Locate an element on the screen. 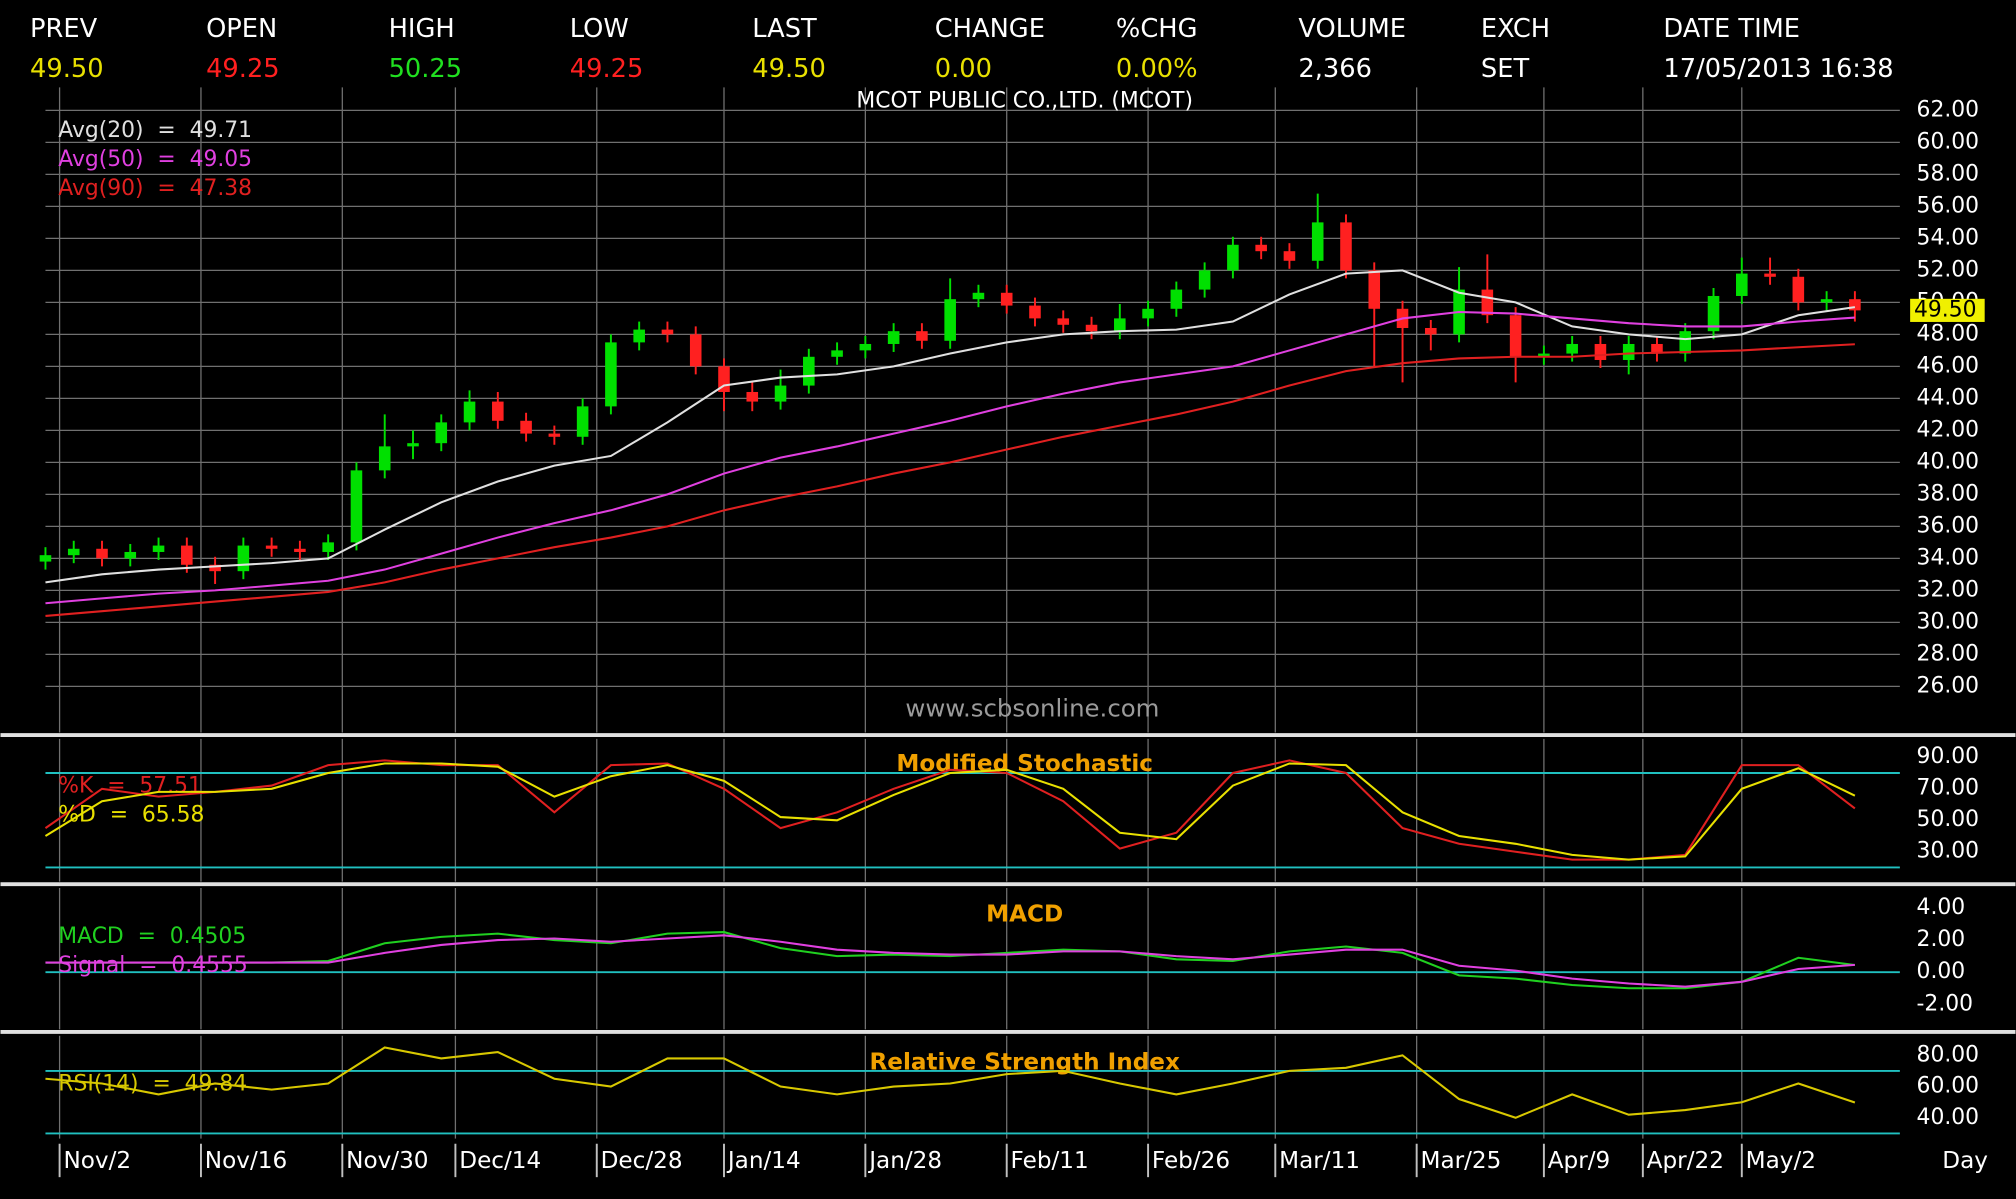 This screenshot has height=1199, width=2016. y-tick-label: 26.00 is located at coordinates (1948, 685).